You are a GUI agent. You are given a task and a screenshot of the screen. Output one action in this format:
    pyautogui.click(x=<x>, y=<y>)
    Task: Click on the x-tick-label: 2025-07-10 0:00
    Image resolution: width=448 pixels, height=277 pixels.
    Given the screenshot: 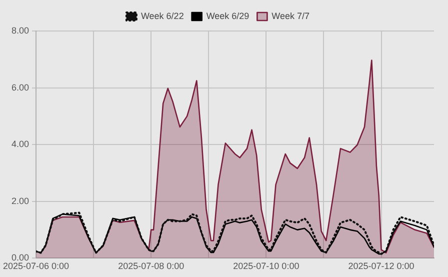 What is the action you would take?
    pyautogui.click(x=266, y=266)
    